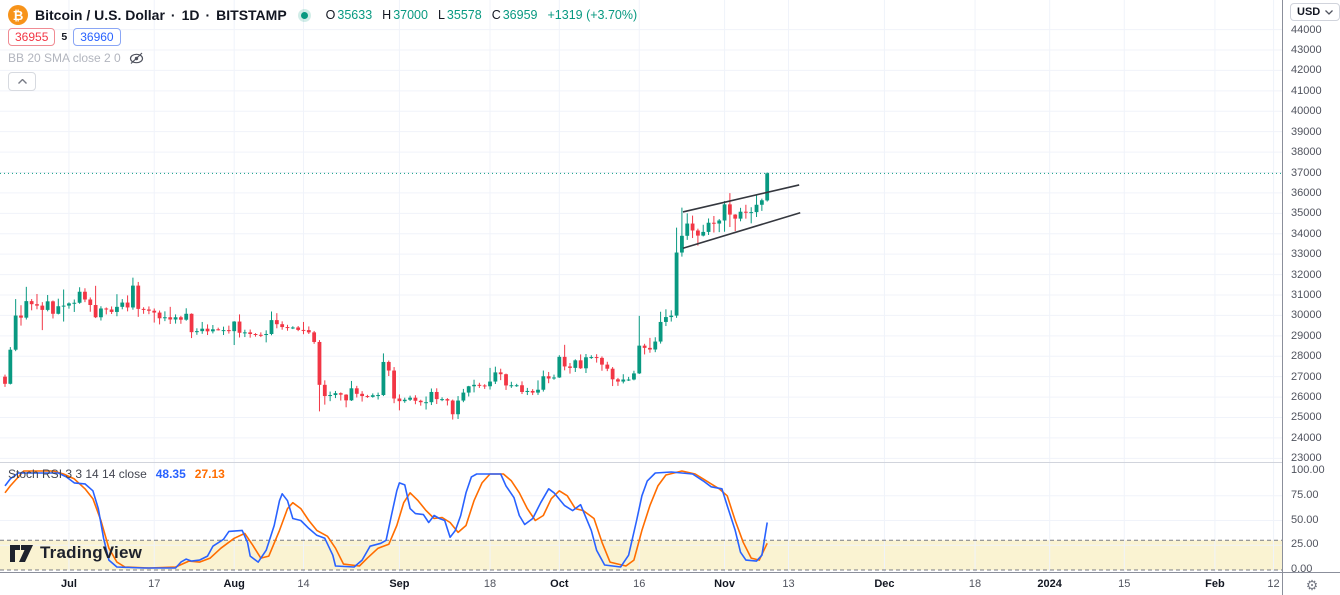 The image size is (1340, 595). I want to click on time-axis-label: 14, so click(303, 584).